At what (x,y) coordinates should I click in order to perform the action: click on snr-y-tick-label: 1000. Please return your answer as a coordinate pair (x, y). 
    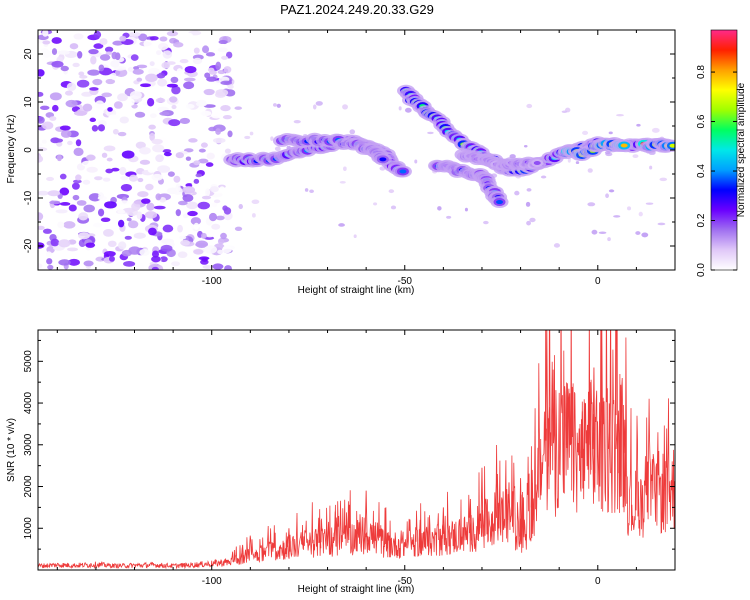
    Looking at the image, I should click on (28, 528).